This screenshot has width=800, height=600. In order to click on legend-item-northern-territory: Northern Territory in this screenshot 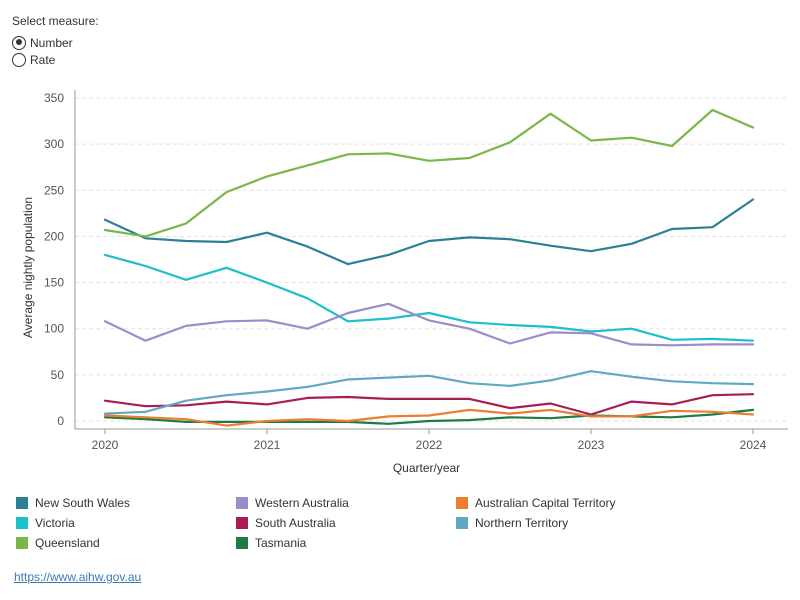, I will do `click(512, 523)`.